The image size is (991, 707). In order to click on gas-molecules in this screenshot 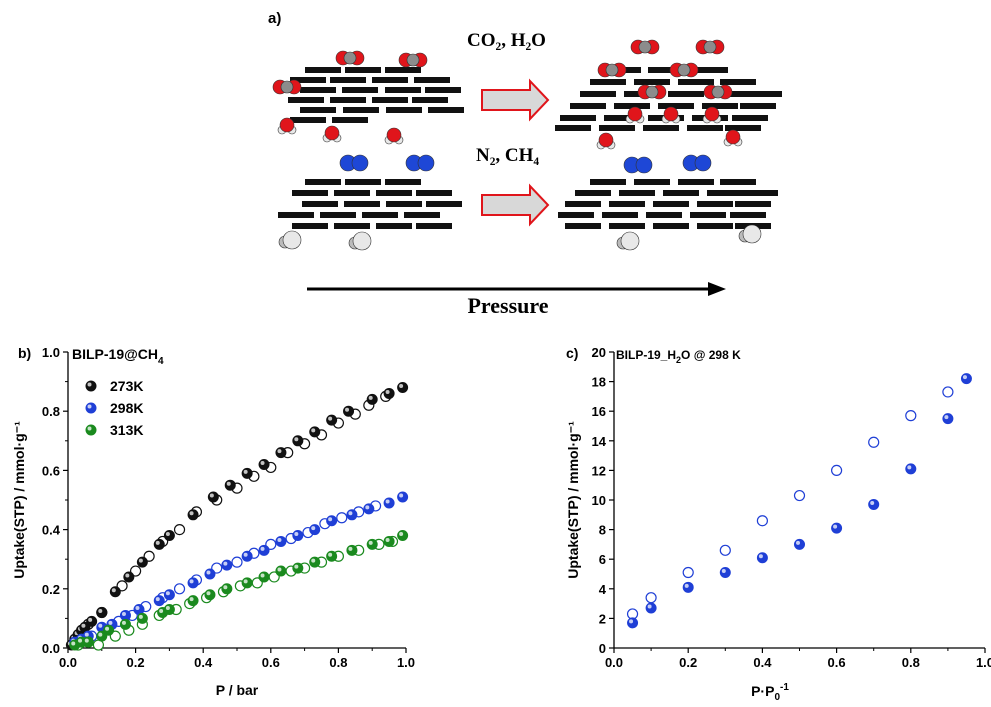, I will do `click(517, 145)`.